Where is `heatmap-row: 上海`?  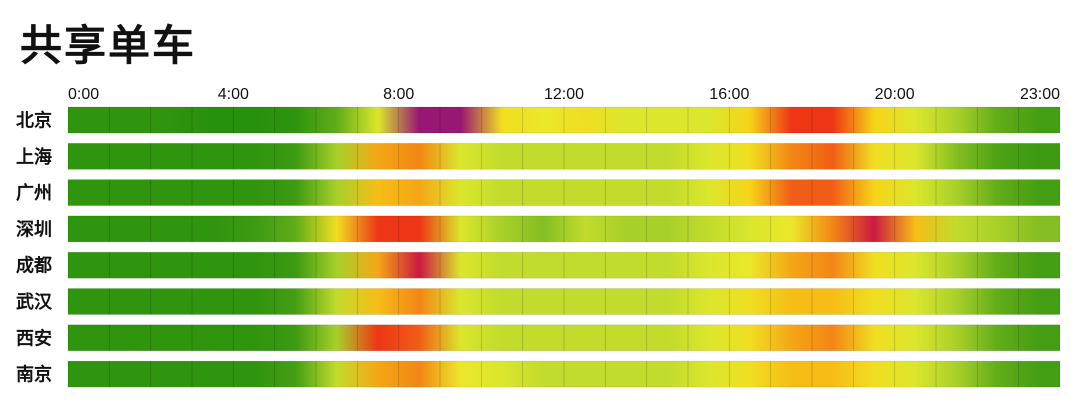 heatmap-row: 上海 is located at coordinates (538, 156).